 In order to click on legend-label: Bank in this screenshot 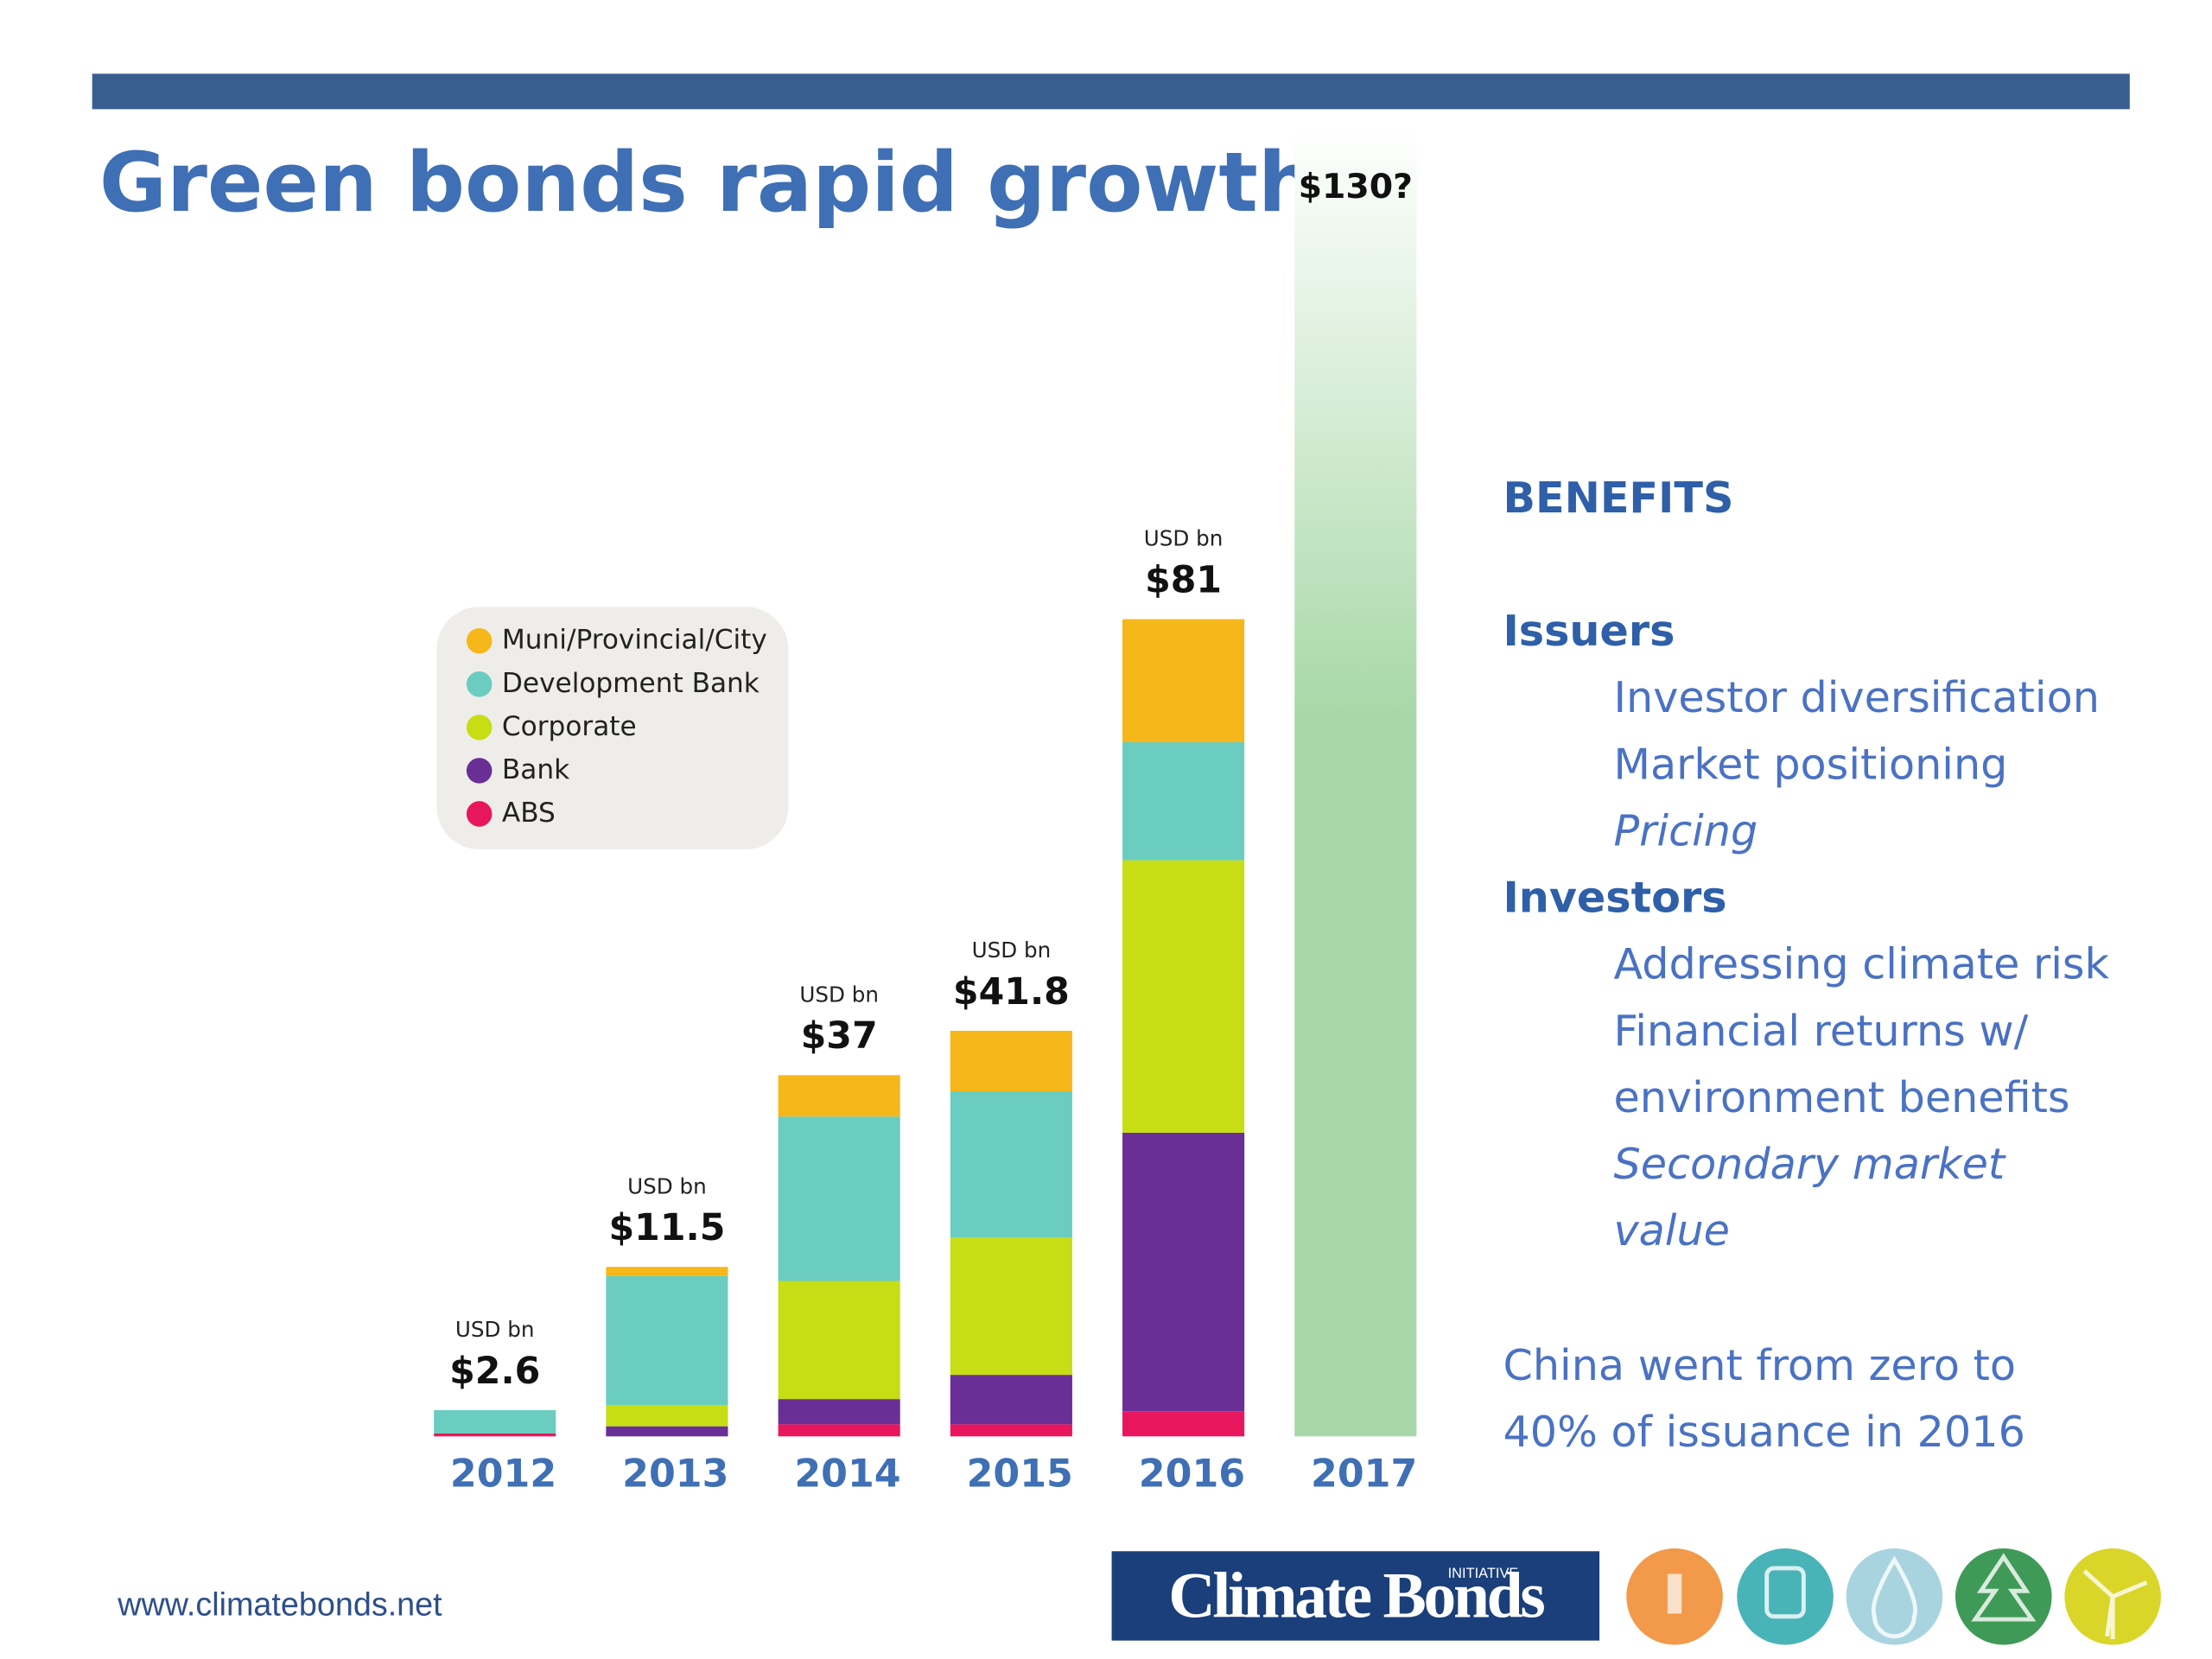, I will do `click(535, 769)`.